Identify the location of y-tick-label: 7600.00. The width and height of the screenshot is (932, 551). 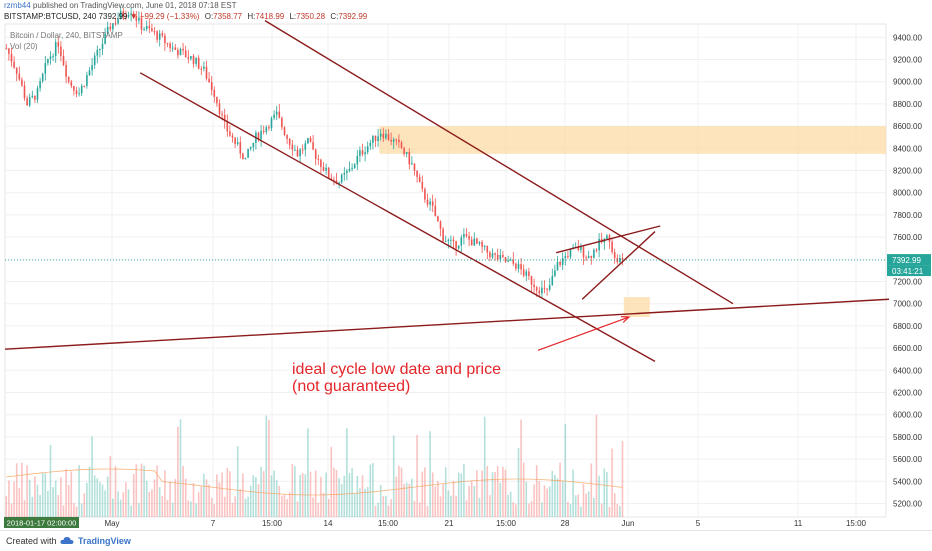
(907, 237).